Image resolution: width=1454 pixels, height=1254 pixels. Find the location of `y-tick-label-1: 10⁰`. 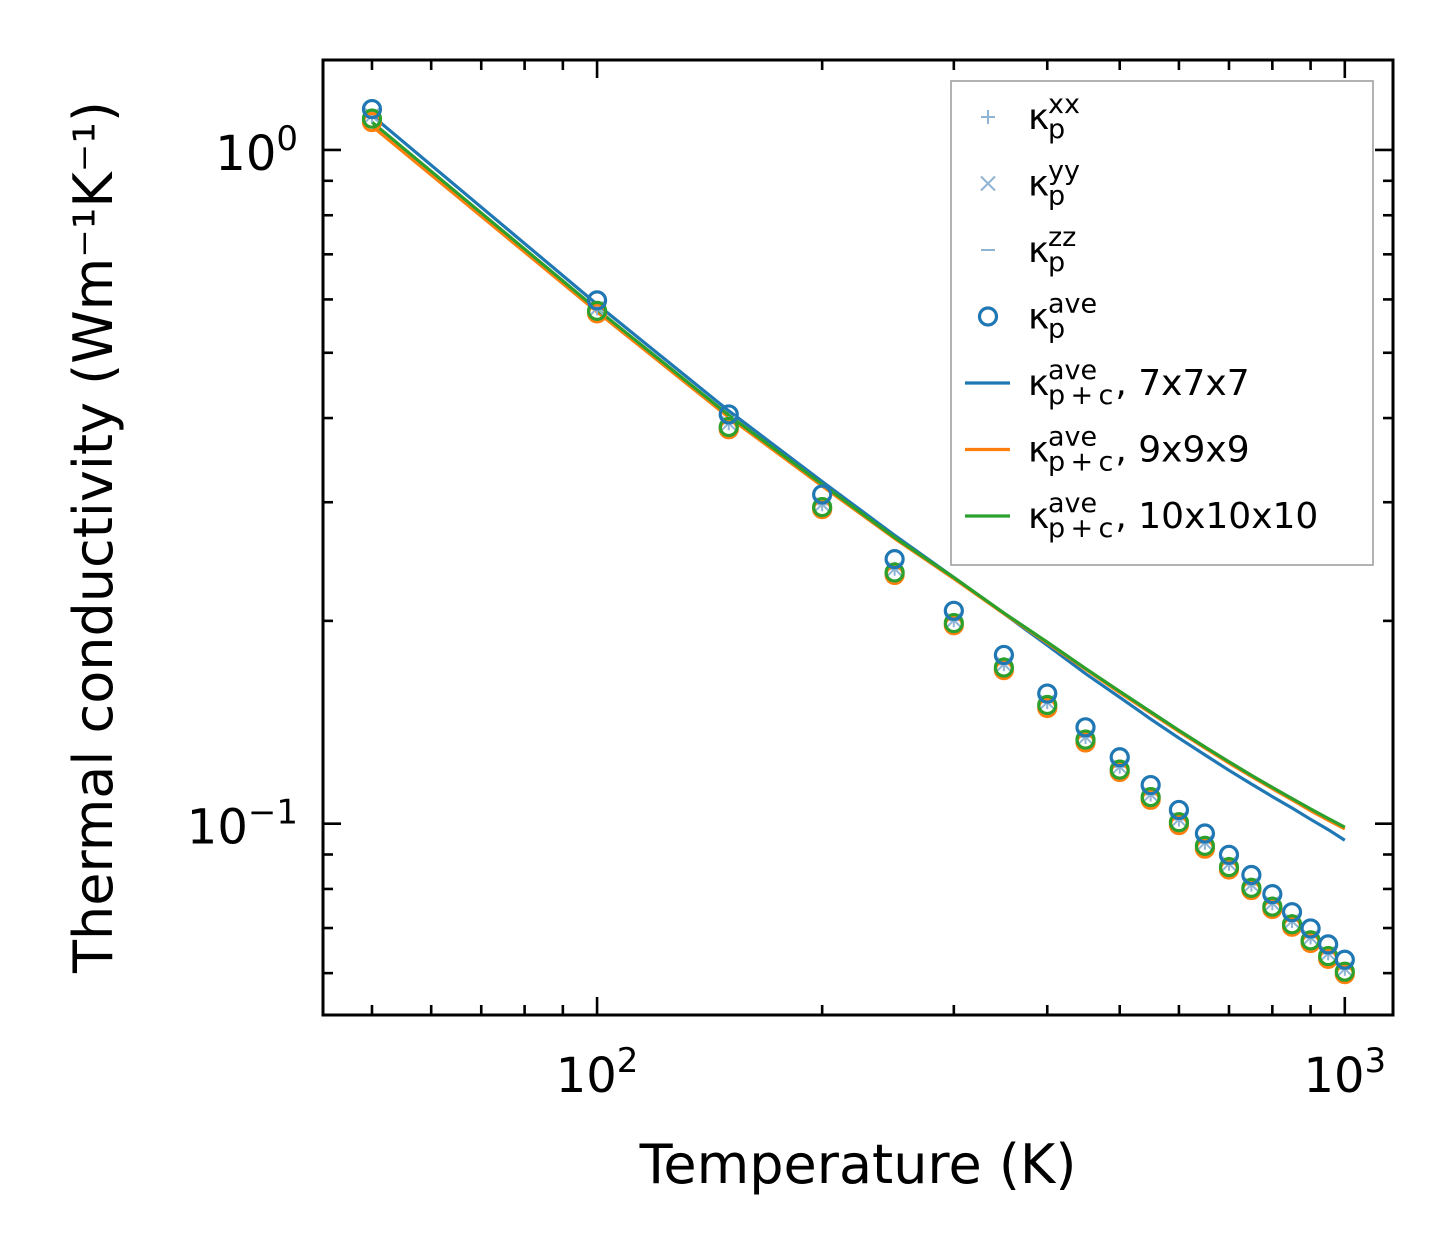

y-tick-label-1: 10⁰ is located at coordinates (256, 150).